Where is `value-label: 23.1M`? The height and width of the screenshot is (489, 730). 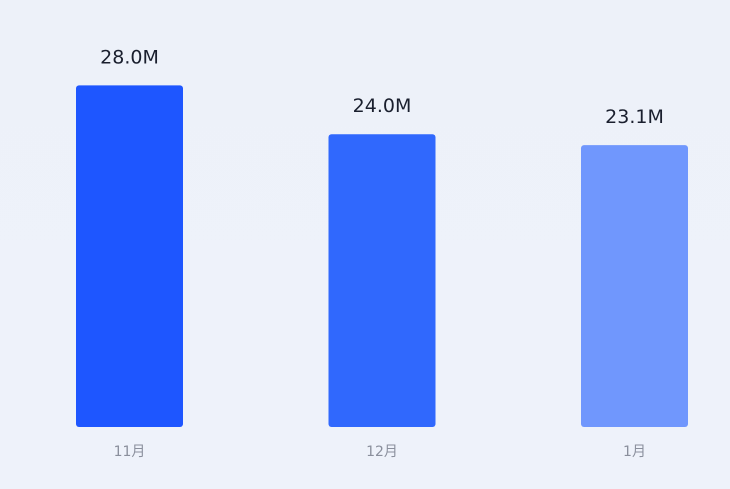
value-label: 23.1M is located at coordinates (634, 117).